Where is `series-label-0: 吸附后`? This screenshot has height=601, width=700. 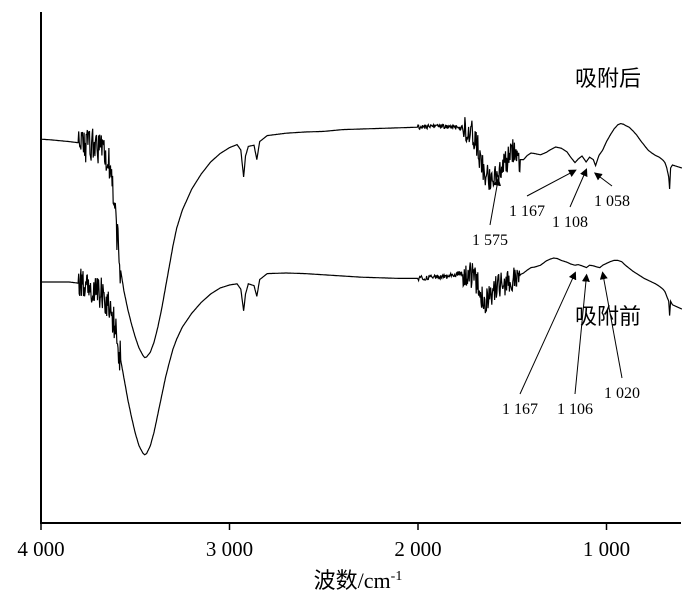
series-label-0: 吸附后 is located at coordinates (608, 78).